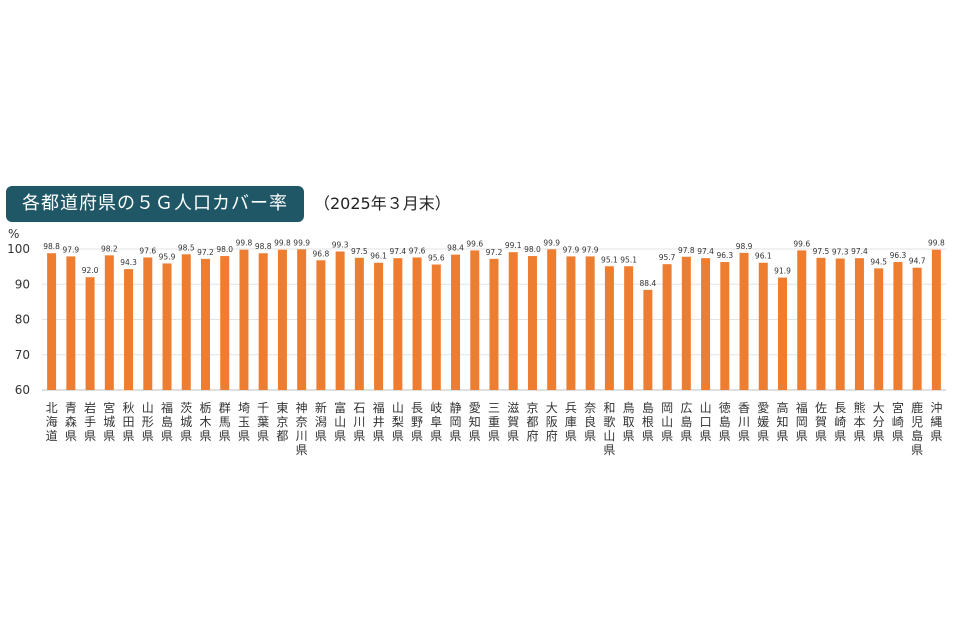 This screenshot has height=640, width=960. I want to click on value-label: 94.7, so click(917, 261).